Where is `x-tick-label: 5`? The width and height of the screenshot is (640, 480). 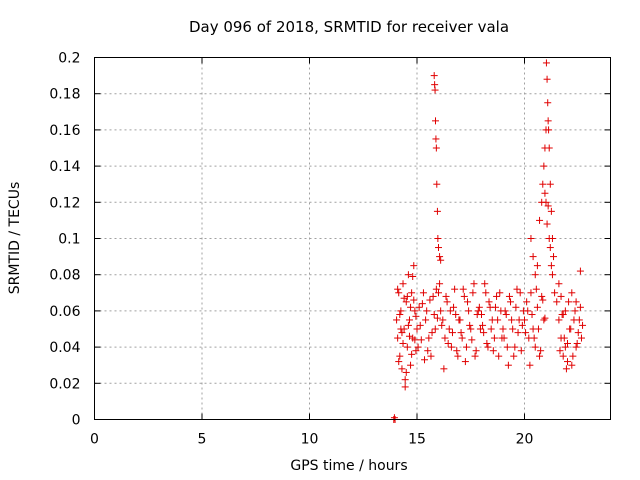
x-tick-label: 5 is located at coordinates (202, 440).